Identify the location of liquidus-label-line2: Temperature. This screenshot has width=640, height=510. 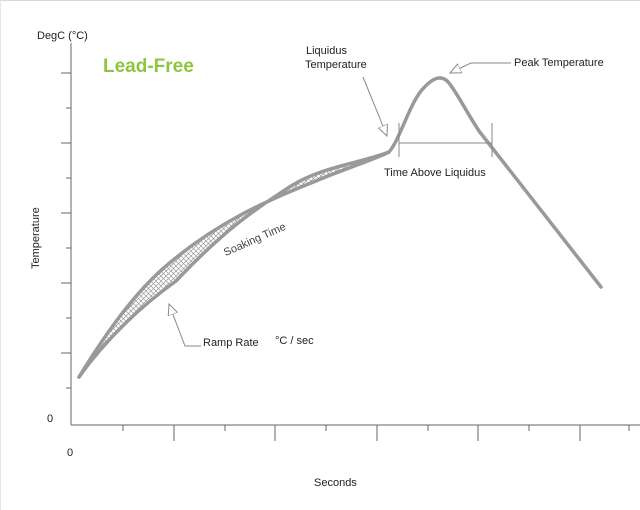
(336, 65).